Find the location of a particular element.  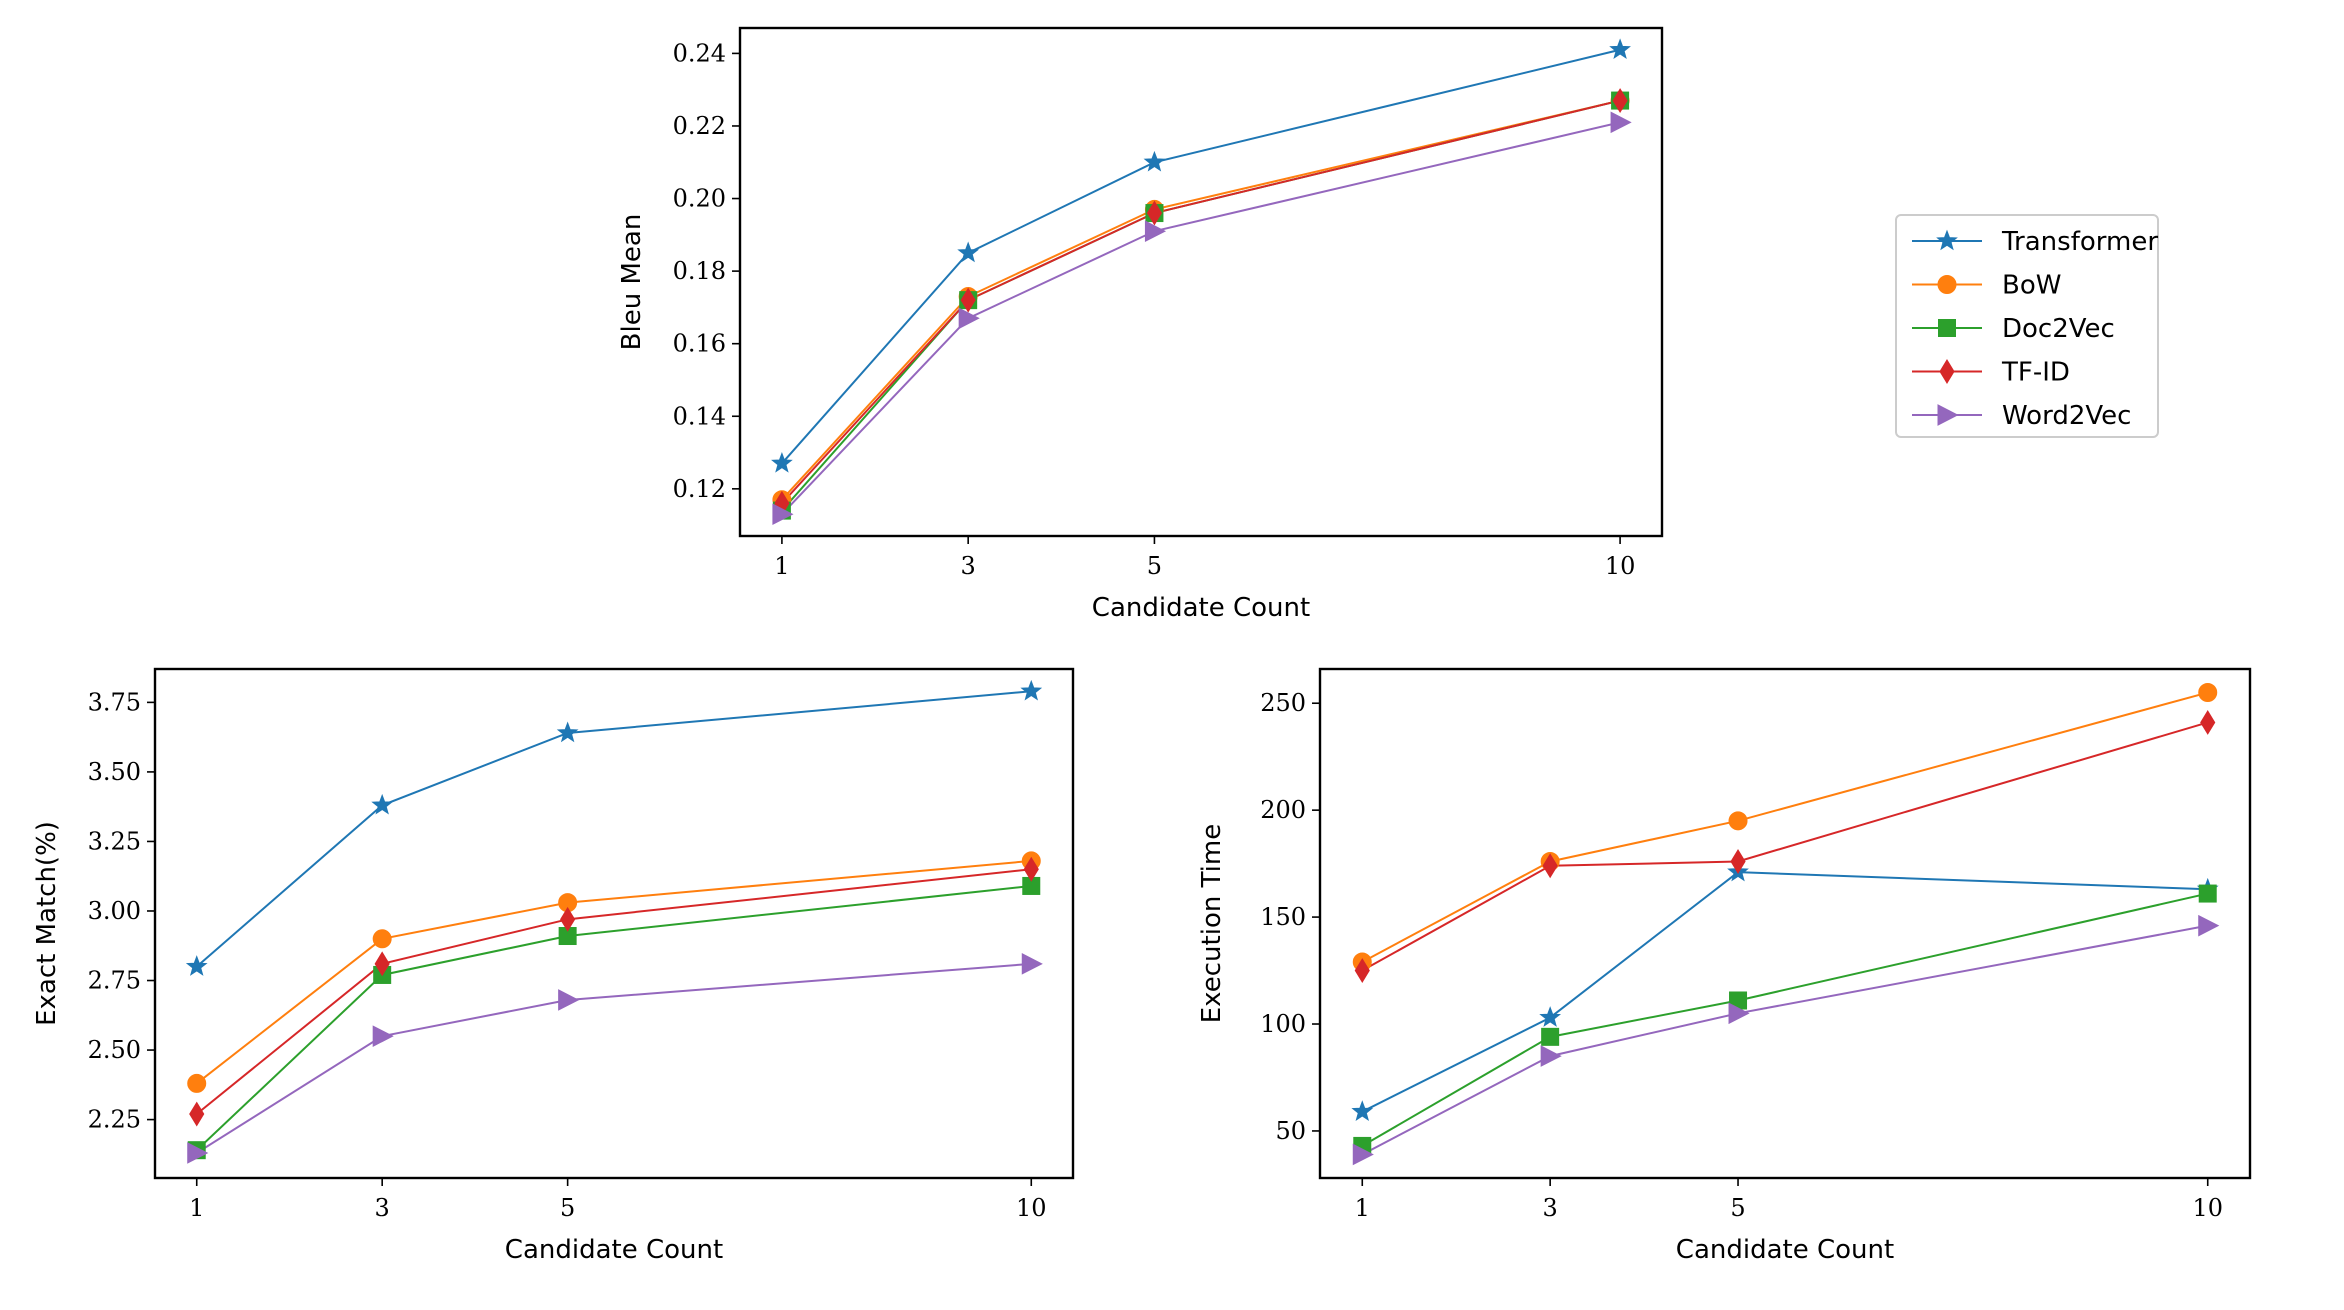

y-tick-label: 0.24 is located at coordinates (699, 53).